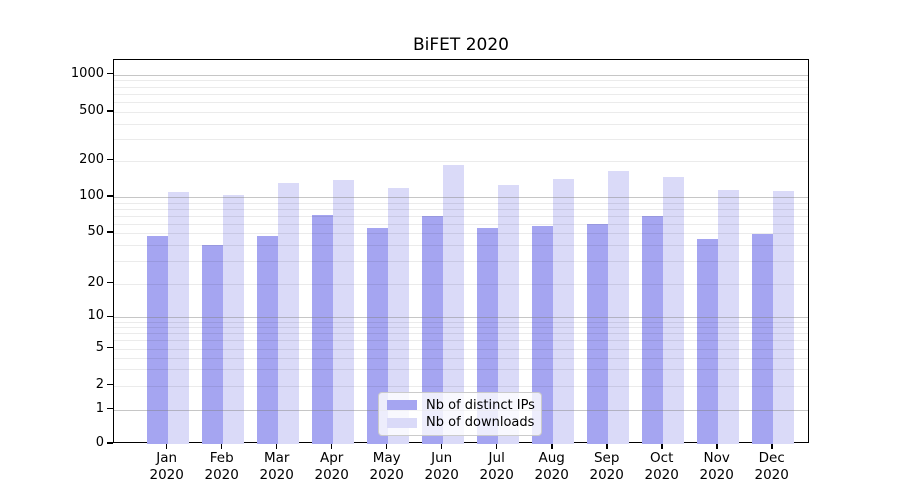 The height and width of the screenshot is (500, 900). Describe the element at coordinates (662, 467) in the screenshot. I see `x-tick-label: Oct 2020` at that location.